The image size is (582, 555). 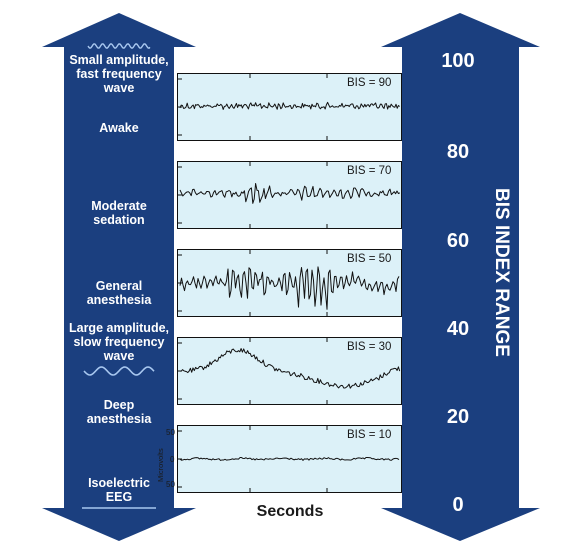 I want to click on scale-tick-0: 0, so click(x=458, y=505).